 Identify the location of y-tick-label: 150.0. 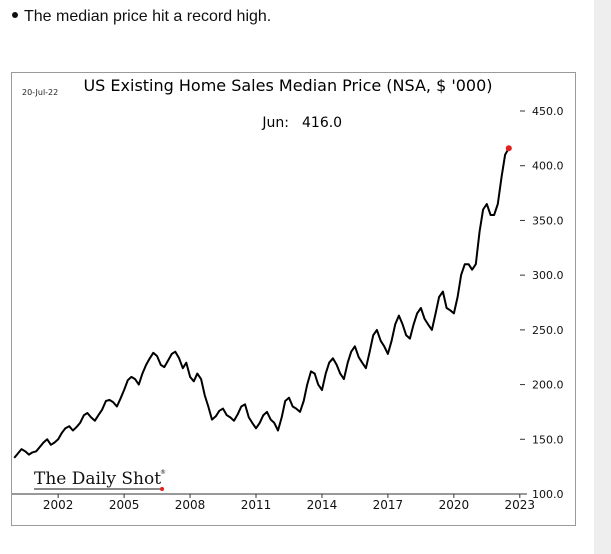
(548, 439).